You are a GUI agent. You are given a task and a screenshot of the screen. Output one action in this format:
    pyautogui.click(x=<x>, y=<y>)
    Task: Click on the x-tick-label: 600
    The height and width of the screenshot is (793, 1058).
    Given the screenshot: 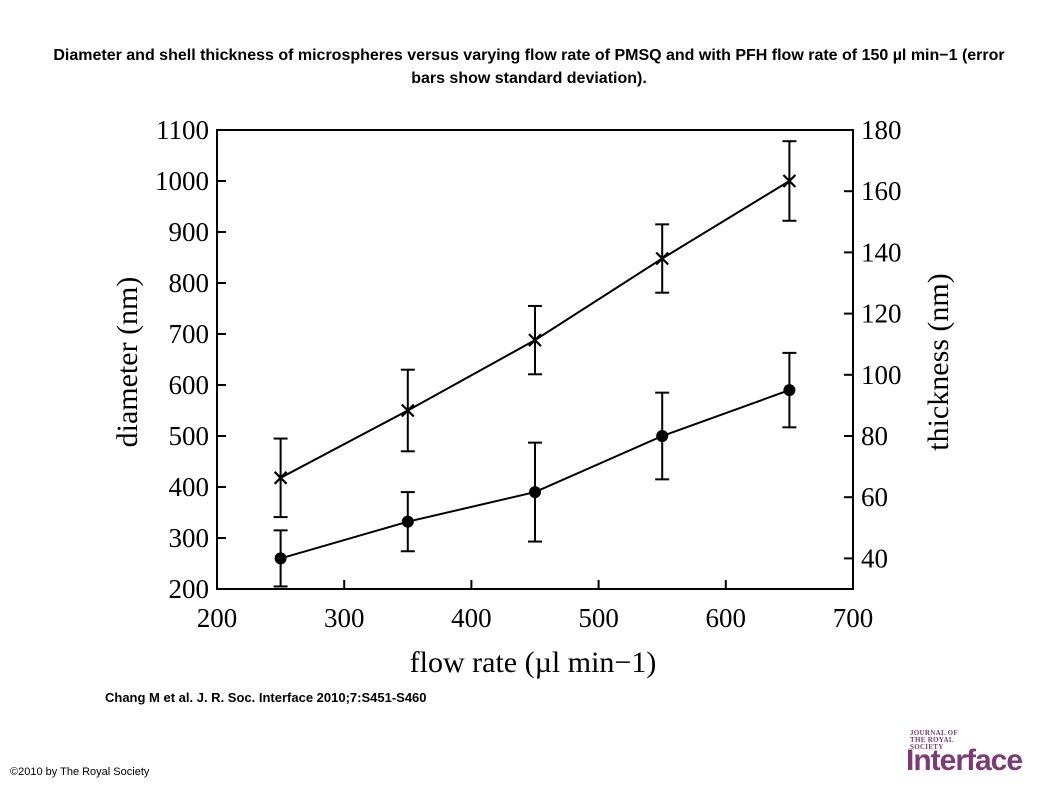 What is the action you would take?
    pyautogui.click(x=726, y=618)
    